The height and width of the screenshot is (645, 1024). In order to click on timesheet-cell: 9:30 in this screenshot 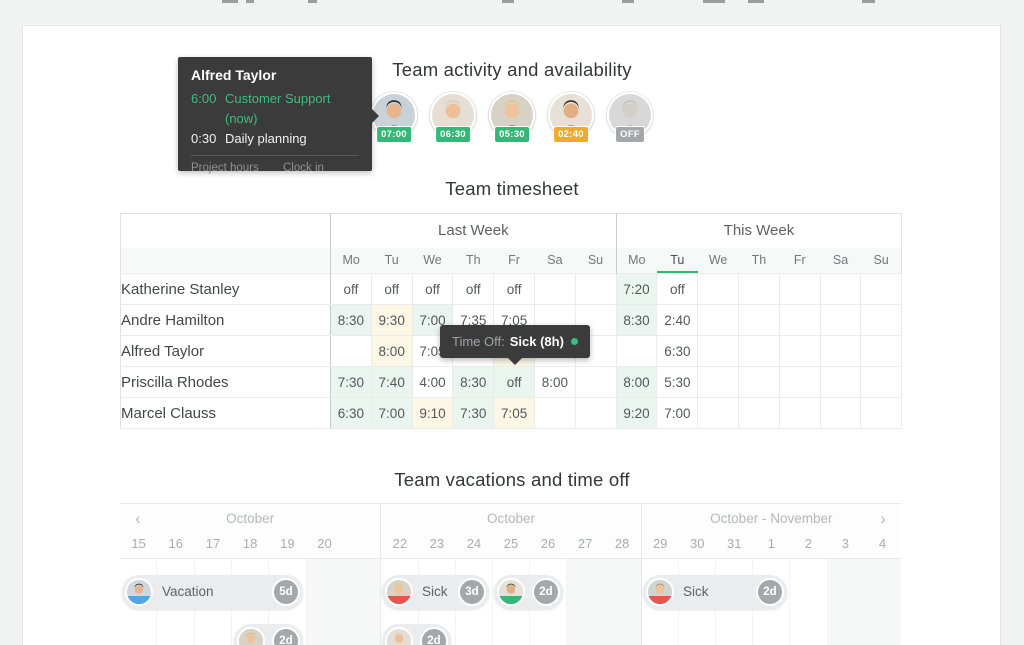, I will do `click(391, 320)`.